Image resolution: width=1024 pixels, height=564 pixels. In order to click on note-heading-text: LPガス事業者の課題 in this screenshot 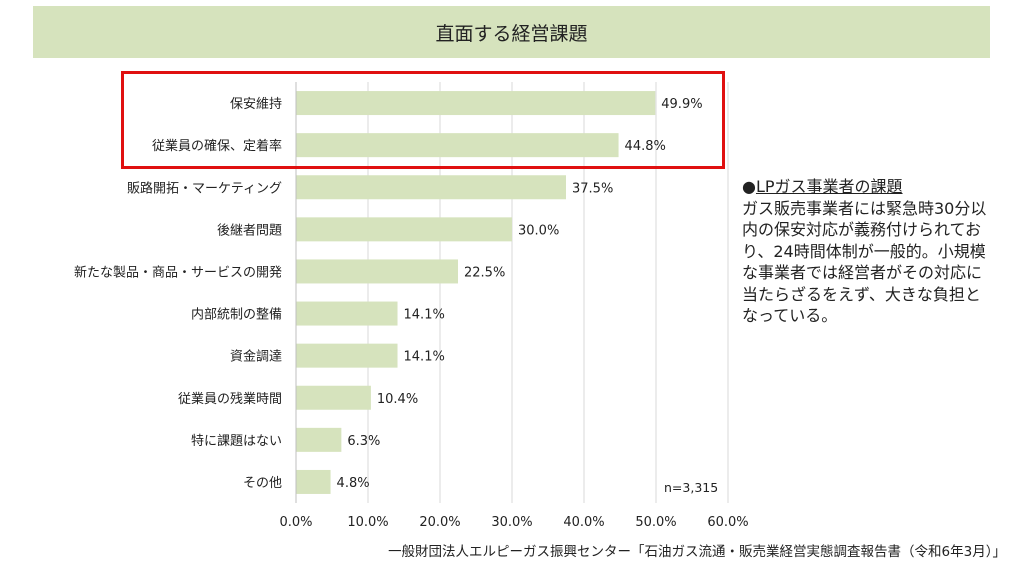, I will do `click(829, 186)`.